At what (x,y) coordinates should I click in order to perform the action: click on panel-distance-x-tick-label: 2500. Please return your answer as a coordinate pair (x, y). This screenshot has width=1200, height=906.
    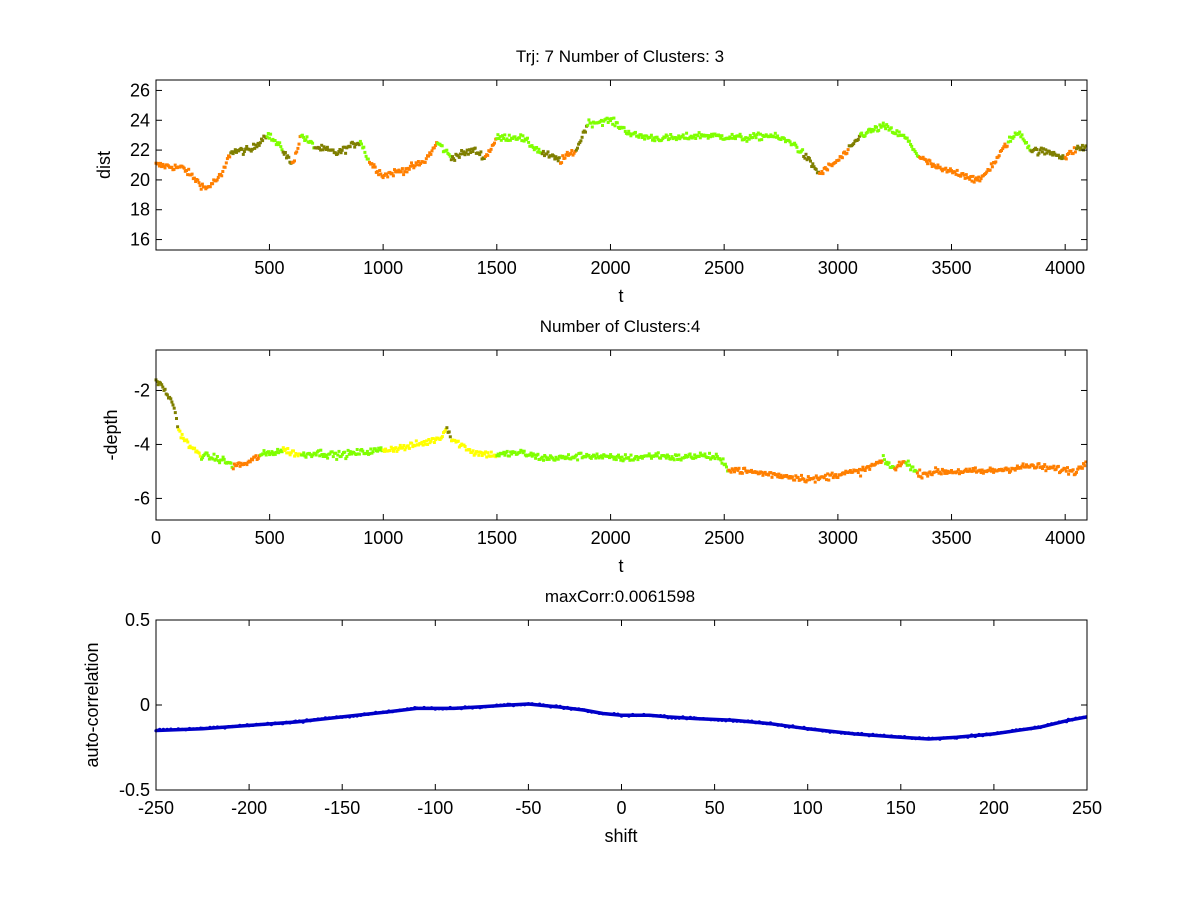
    Looking at the image, I should click on (724, 268).